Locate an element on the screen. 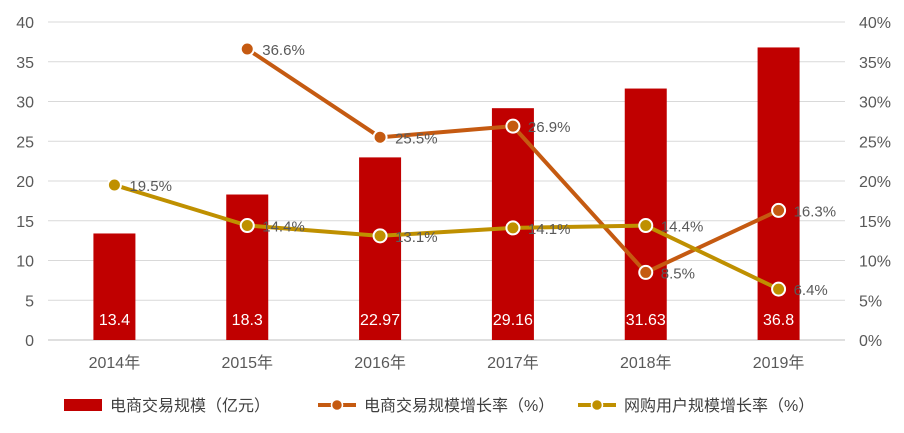 This screenshot has height=433, width=904. point-data-label: 25.5% is located at coordinates (416, 138).